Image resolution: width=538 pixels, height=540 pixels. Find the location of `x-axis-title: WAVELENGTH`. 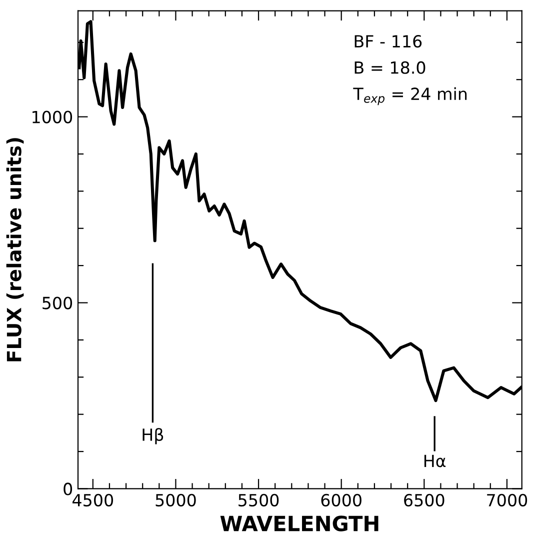

x-axis-title: WAVELENGTH is located at coordinates (299, 524).